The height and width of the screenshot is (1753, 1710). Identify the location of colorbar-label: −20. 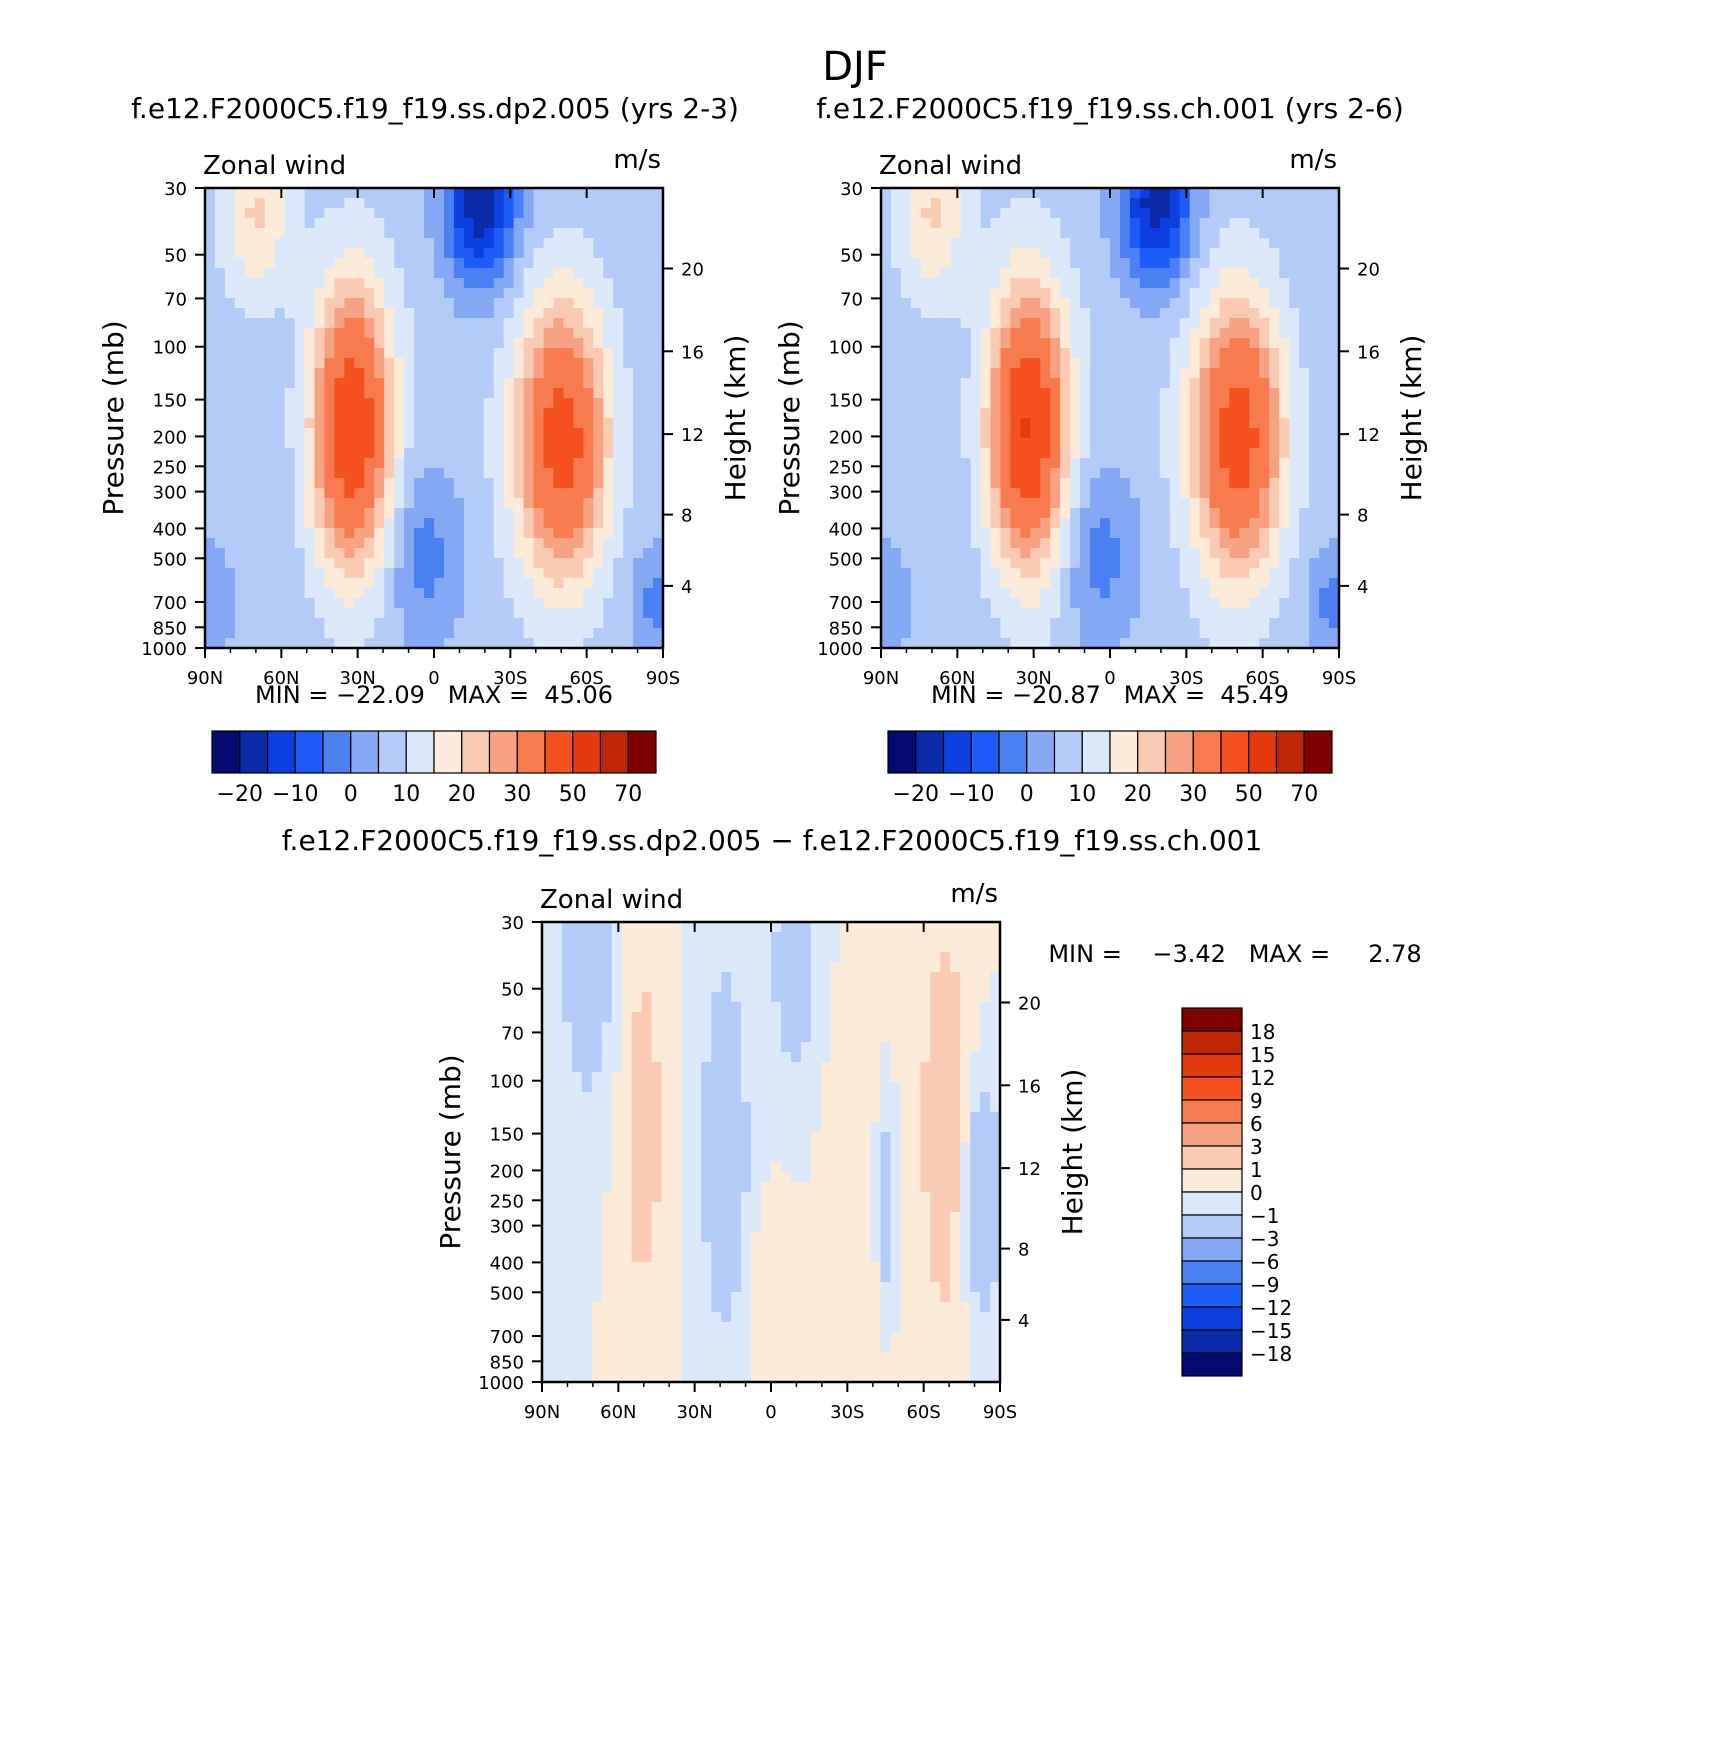
(240, 794).